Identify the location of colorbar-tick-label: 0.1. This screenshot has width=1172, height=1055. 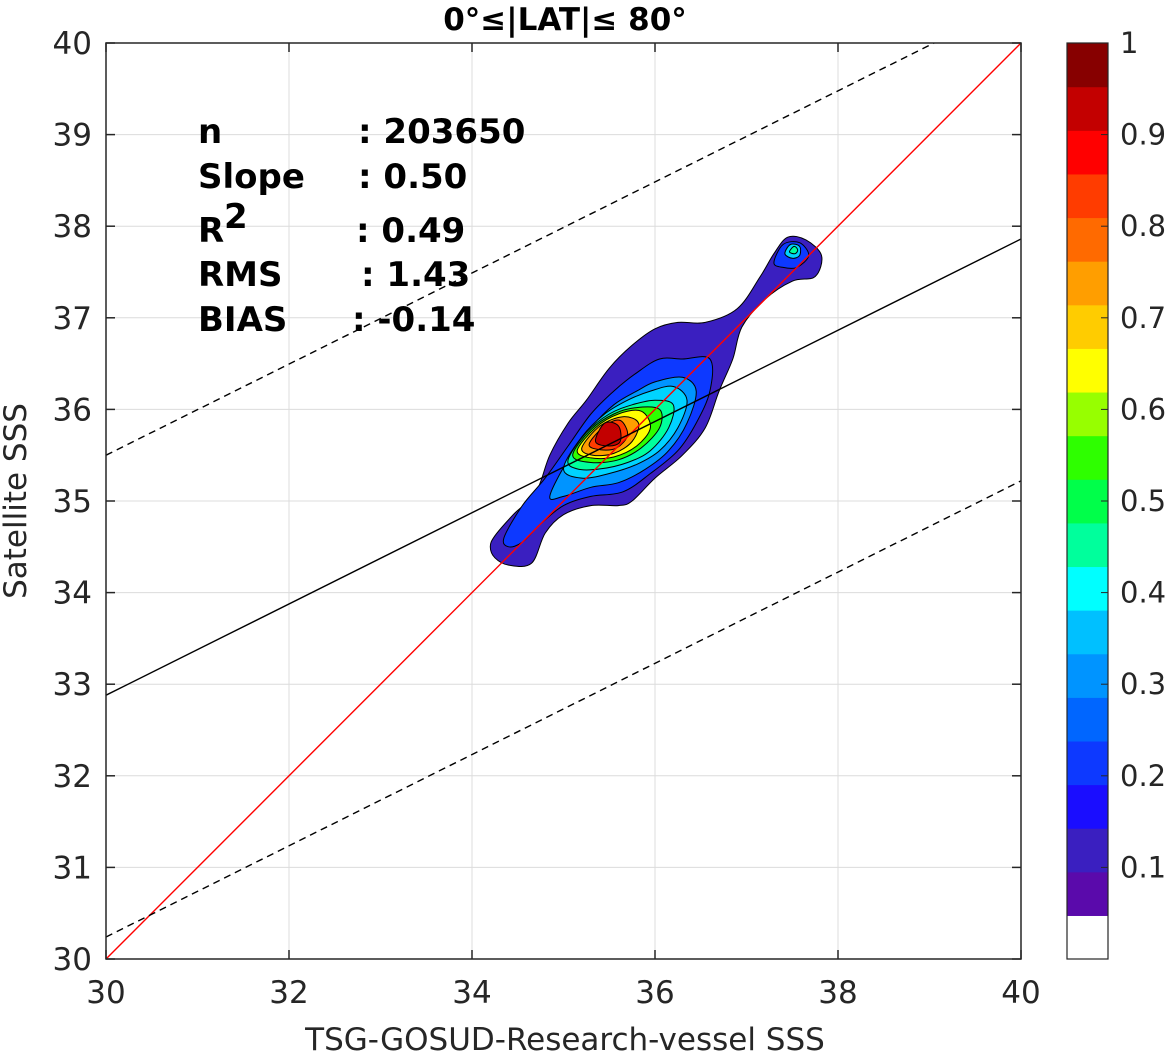
(1143, 867).